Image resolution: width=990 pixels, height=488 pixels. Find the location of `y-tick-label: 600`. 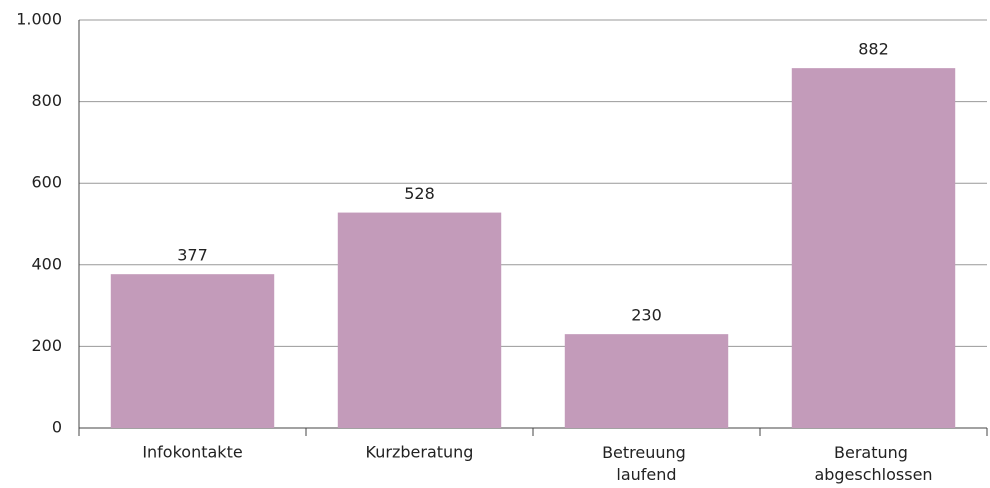

y-tick-label: 600 is located at coordinates (46, 182).